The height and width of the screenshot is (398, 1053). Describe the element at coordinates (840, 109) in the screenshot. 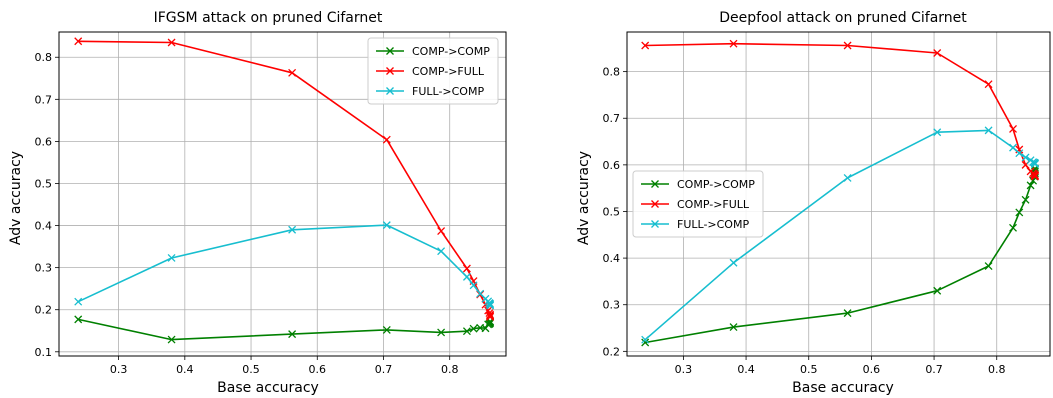

I see `series-line-comp-full` at that location.